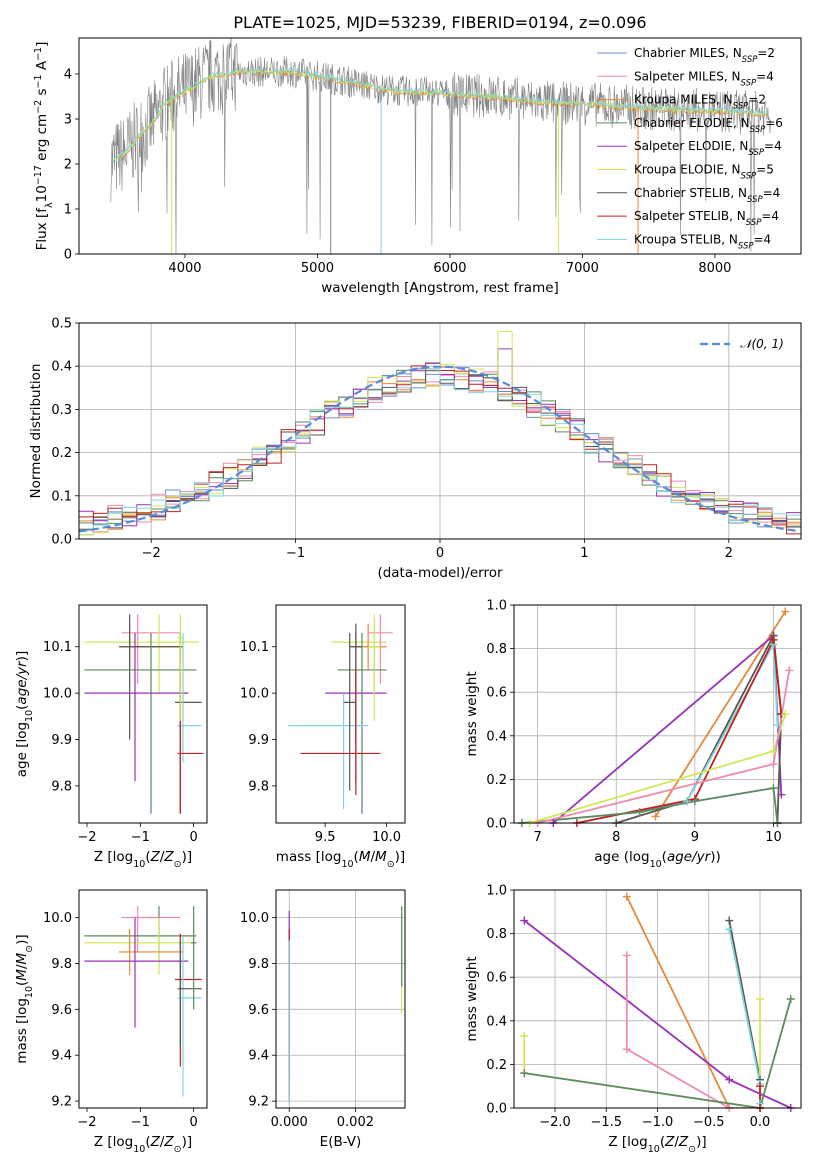  Describe the element at coordinates (537, 837) in the screenshot. I see `x-tick-label: 7` at that location.